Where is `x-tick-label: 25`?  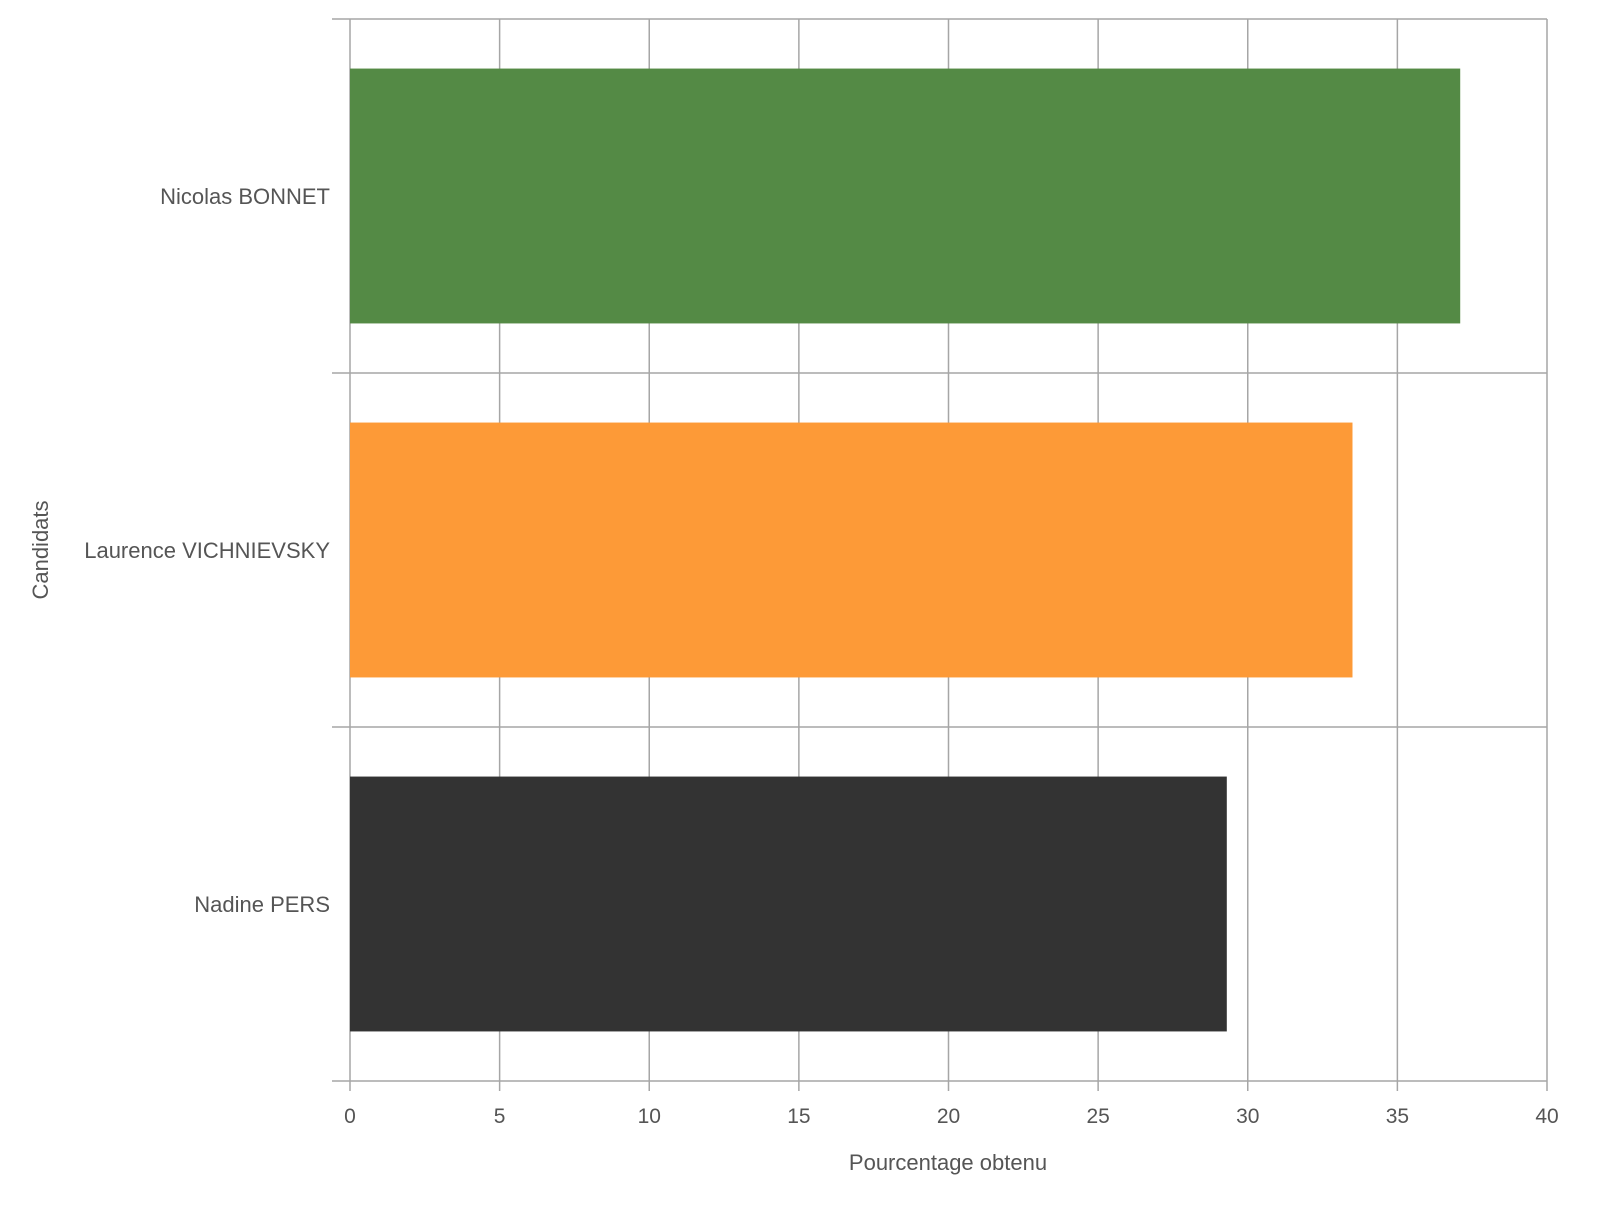
x-tick-label: 25 is located at coordinates (1097, 1116).